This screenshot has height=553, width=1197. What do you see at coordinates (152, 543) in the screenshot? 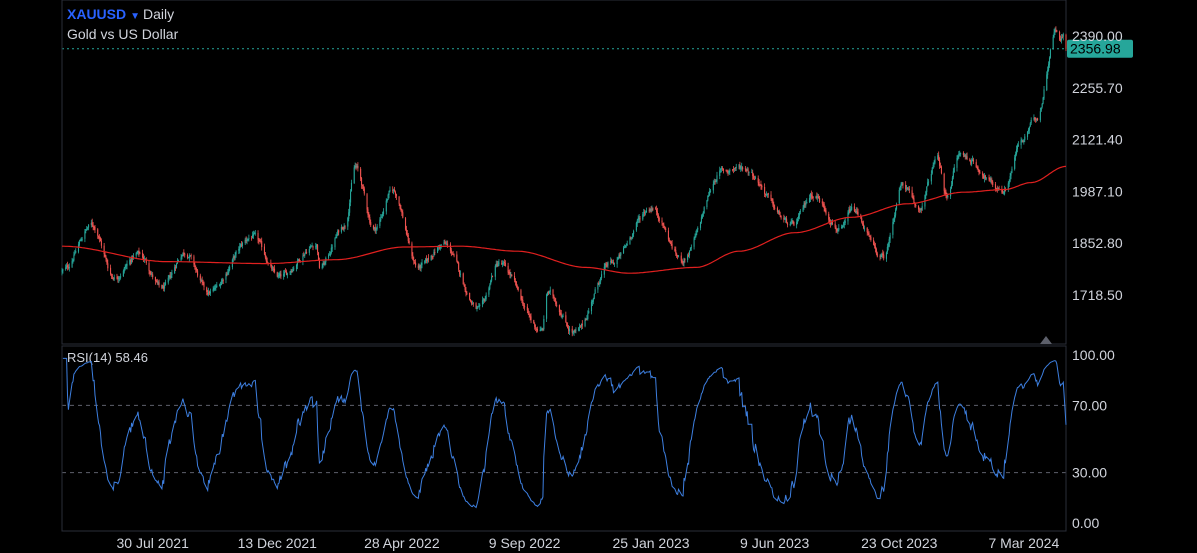
I see `time-tick-label: 30 Jul 2021` at bounding box center [152, 543].